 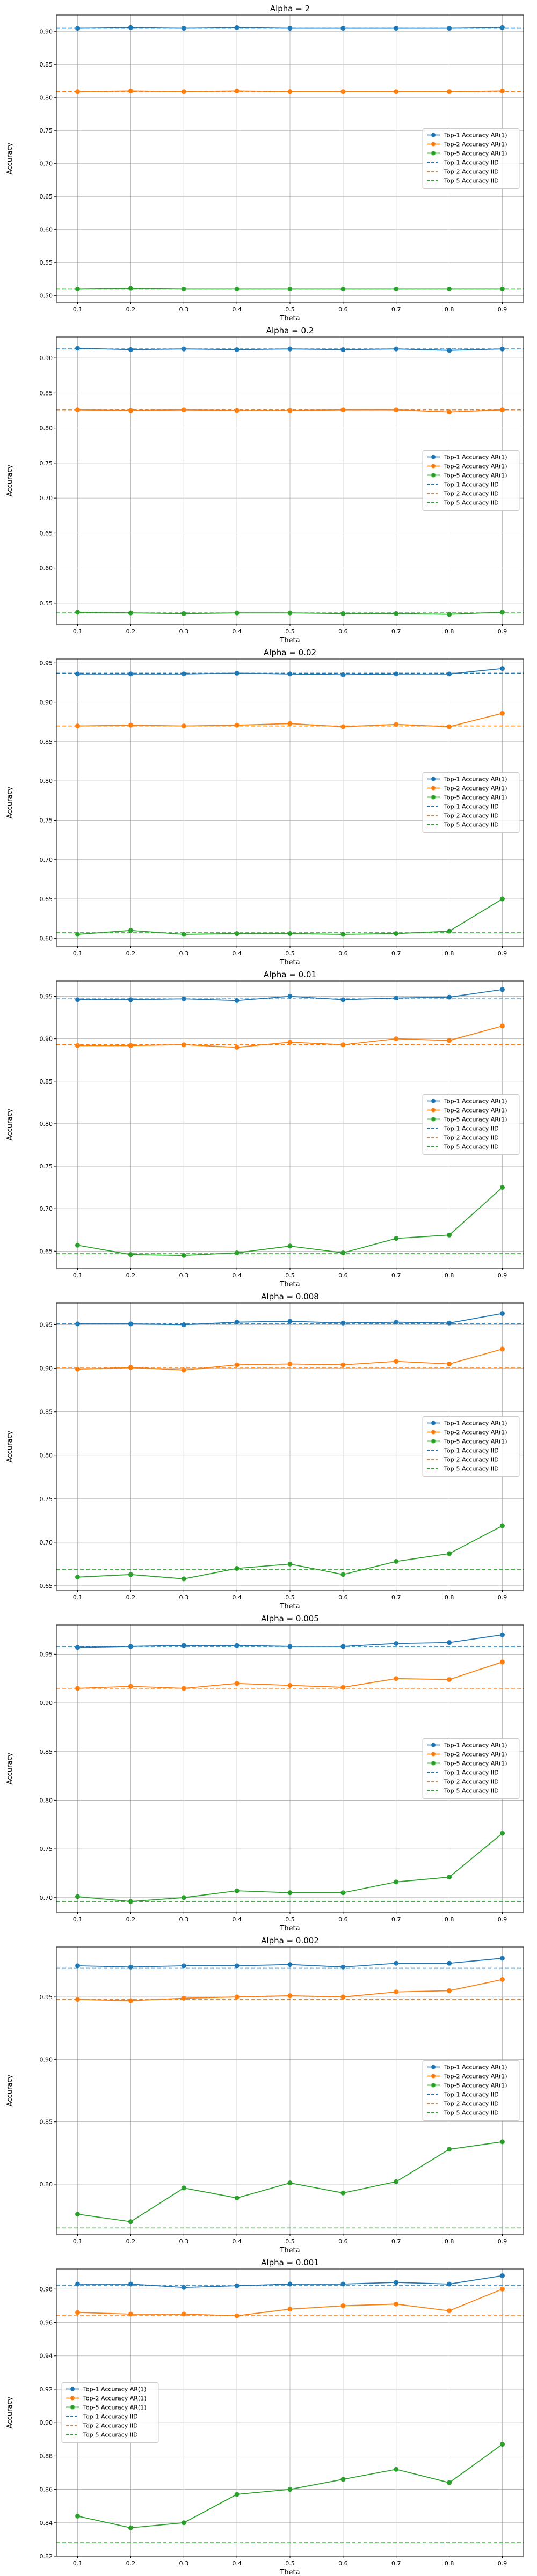 I want to click on legend-label: Top-5 Accuracy IID, so click(x=471, y=825).